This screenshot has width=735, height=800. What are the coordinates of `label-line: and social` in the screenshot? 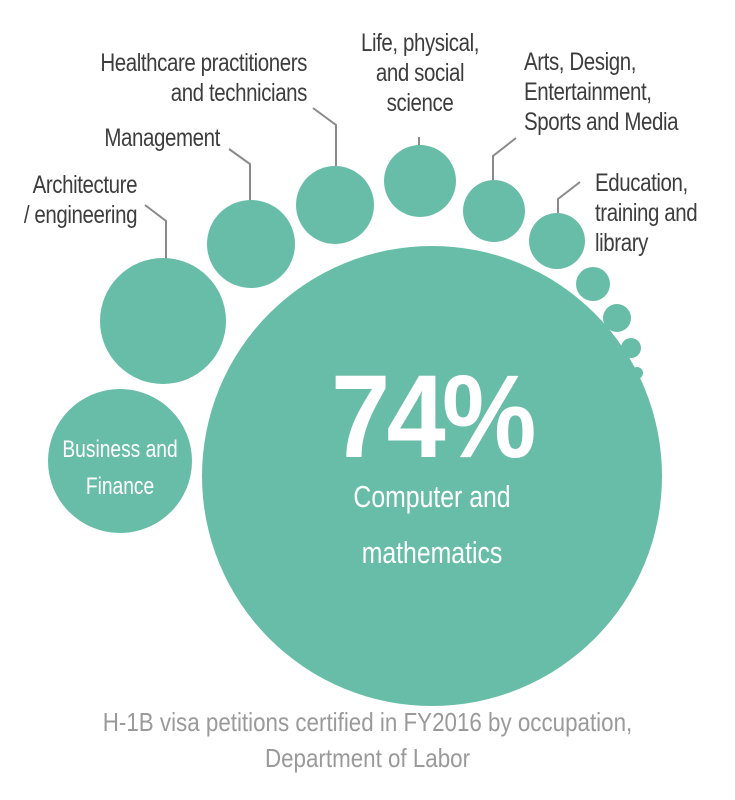 It's located at (420, 73).